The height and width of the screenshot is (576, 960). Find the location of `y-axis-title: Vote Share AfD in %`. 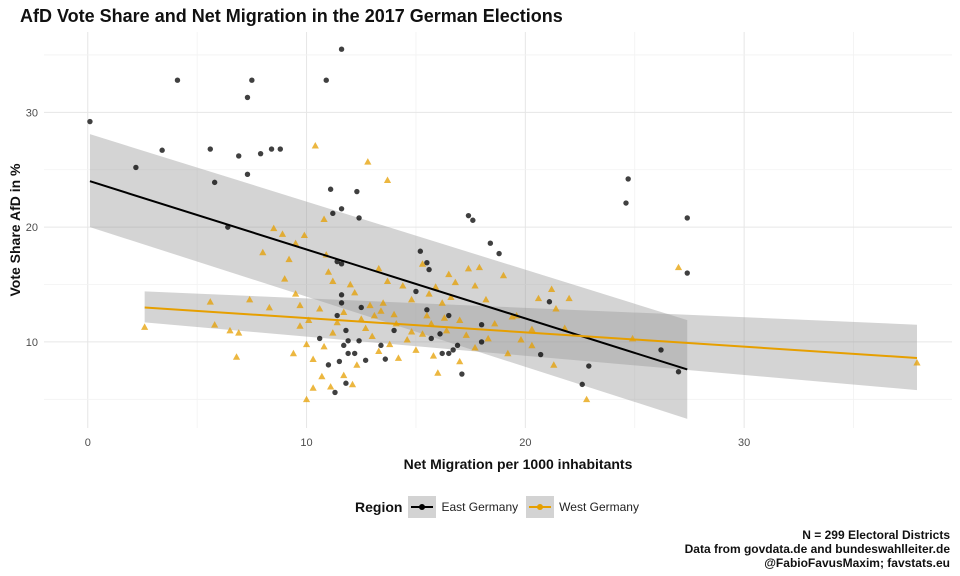

y-axis-title: Vote Share AfD in % is located at coordinates (15, 230).